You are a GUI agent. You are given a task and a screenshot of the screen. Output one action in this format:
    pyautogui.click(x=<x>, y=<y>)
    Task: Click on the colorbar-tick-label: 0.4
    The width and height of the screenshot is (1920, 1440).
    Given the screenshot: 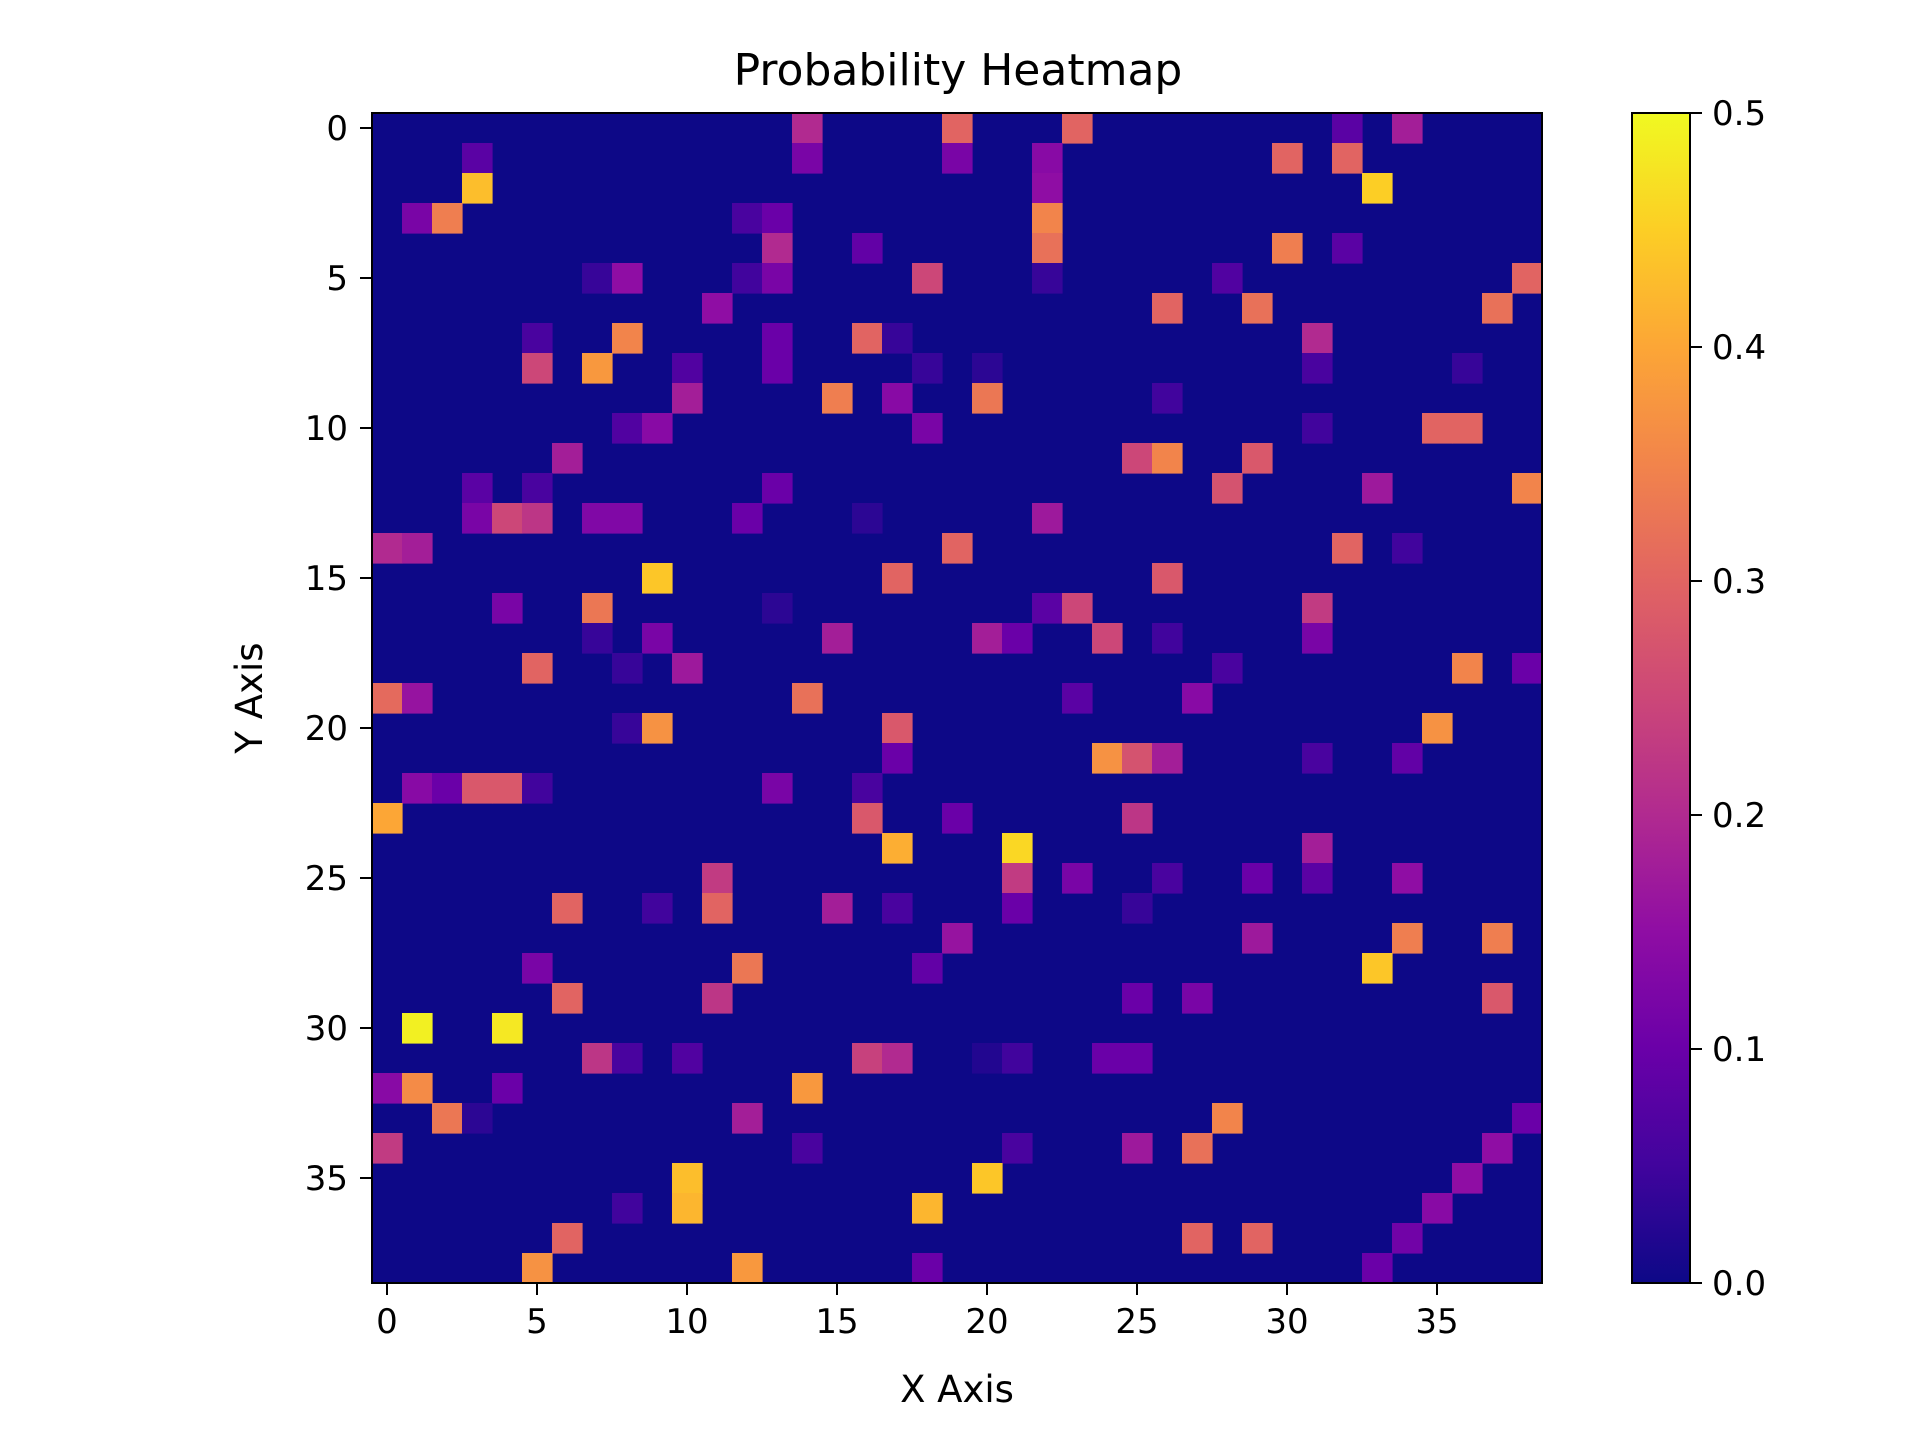 What is the action you would take?
    pyautogui.click(x=1739, y=348)
    